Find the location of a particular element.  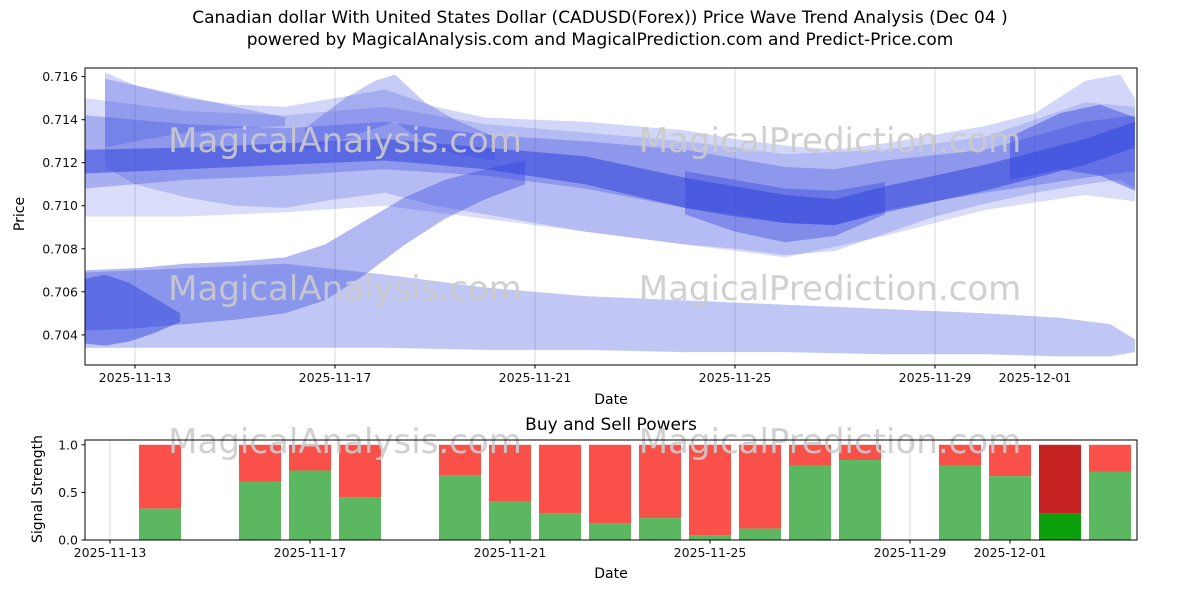

y-tick-label: 0.5 is located at coordinates (68, 492).